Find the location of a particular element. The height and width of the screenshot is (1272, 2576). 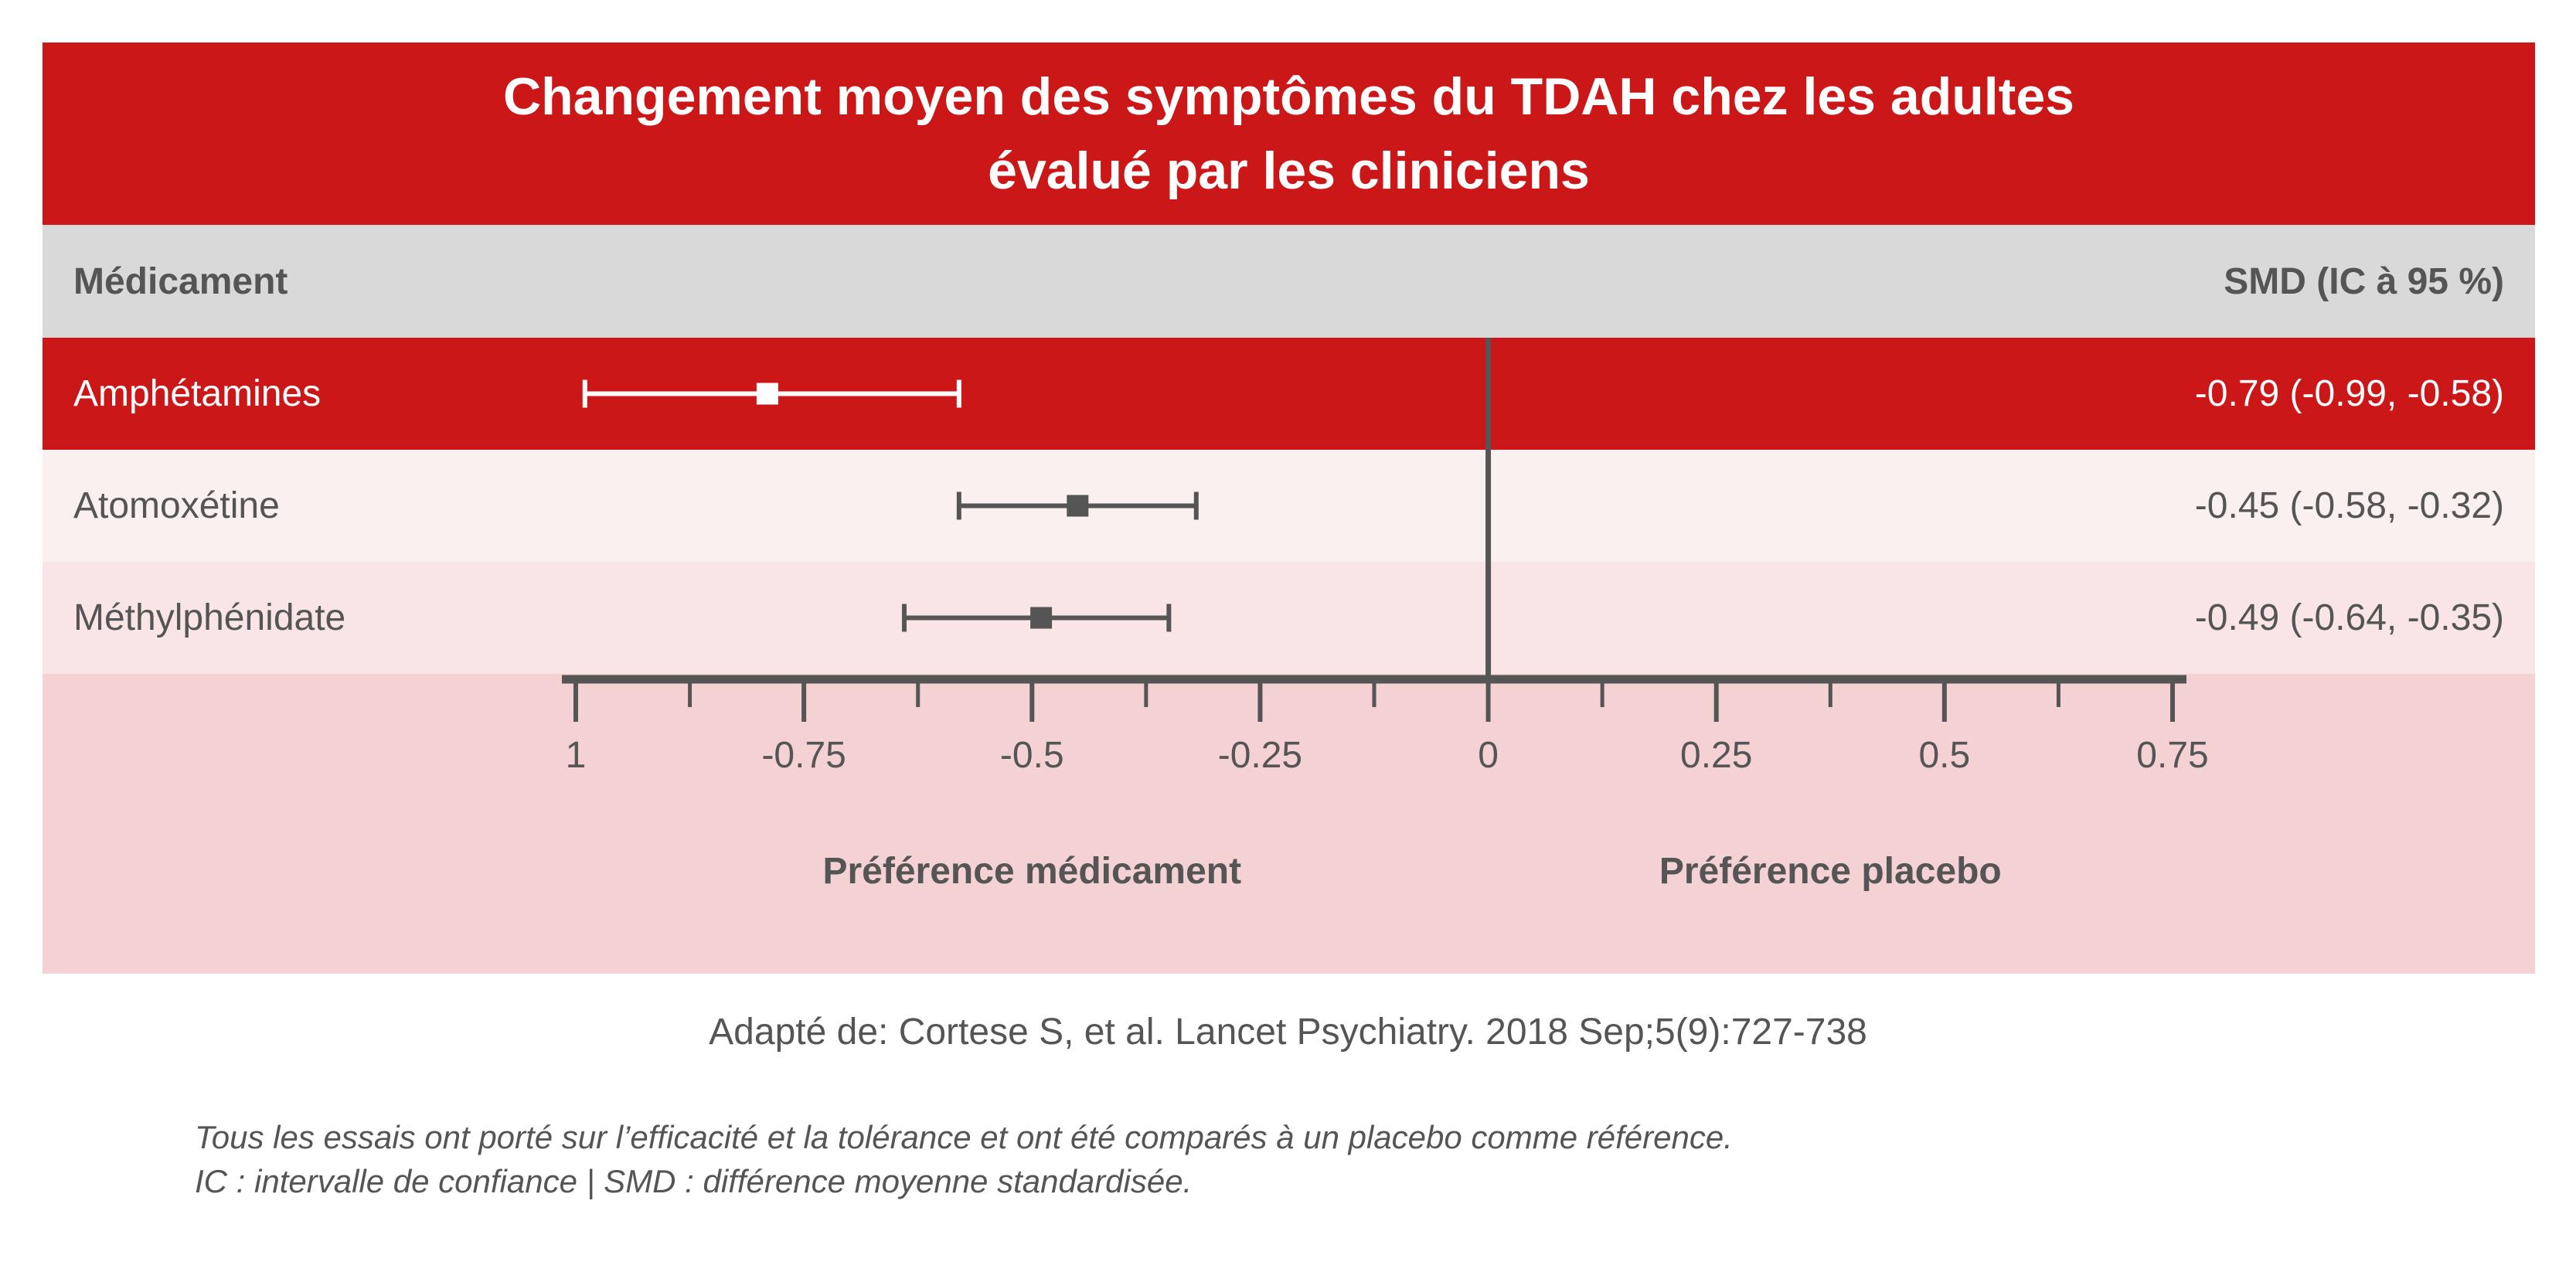

preference-placebo-label: Préférence placebo is located at coordinates (1830, 871).